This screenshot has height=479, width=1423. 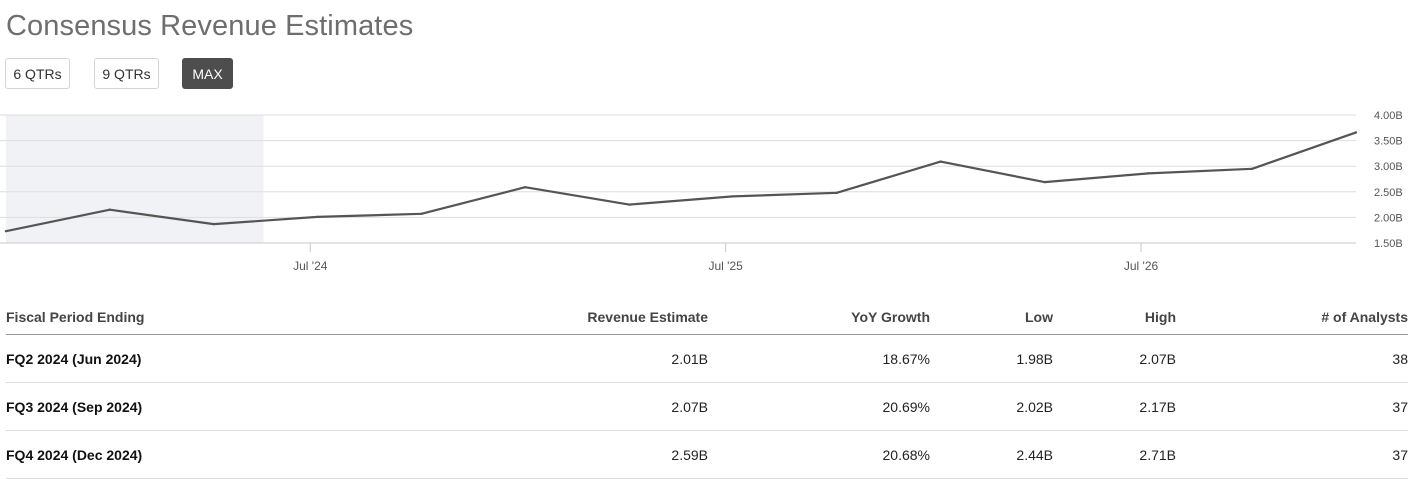 I want to click on x-tick-label: Jul '24, so click(x=310, y=266).